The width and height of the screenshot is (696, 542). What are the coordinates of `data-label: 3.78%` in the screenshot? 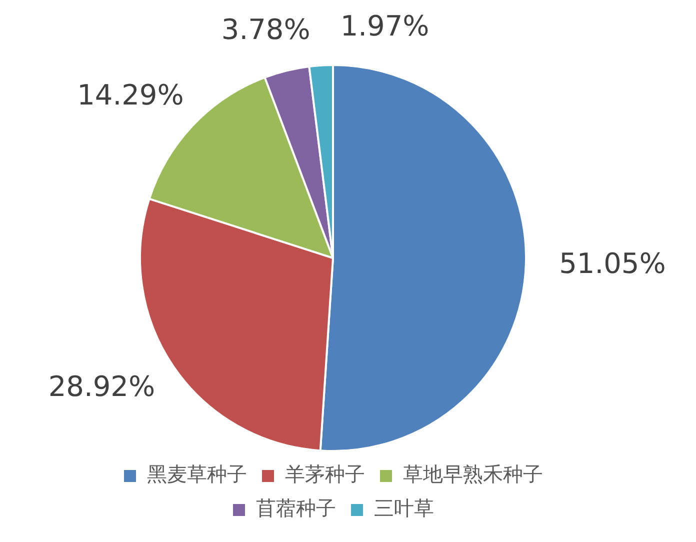 It's located at (265, 29).